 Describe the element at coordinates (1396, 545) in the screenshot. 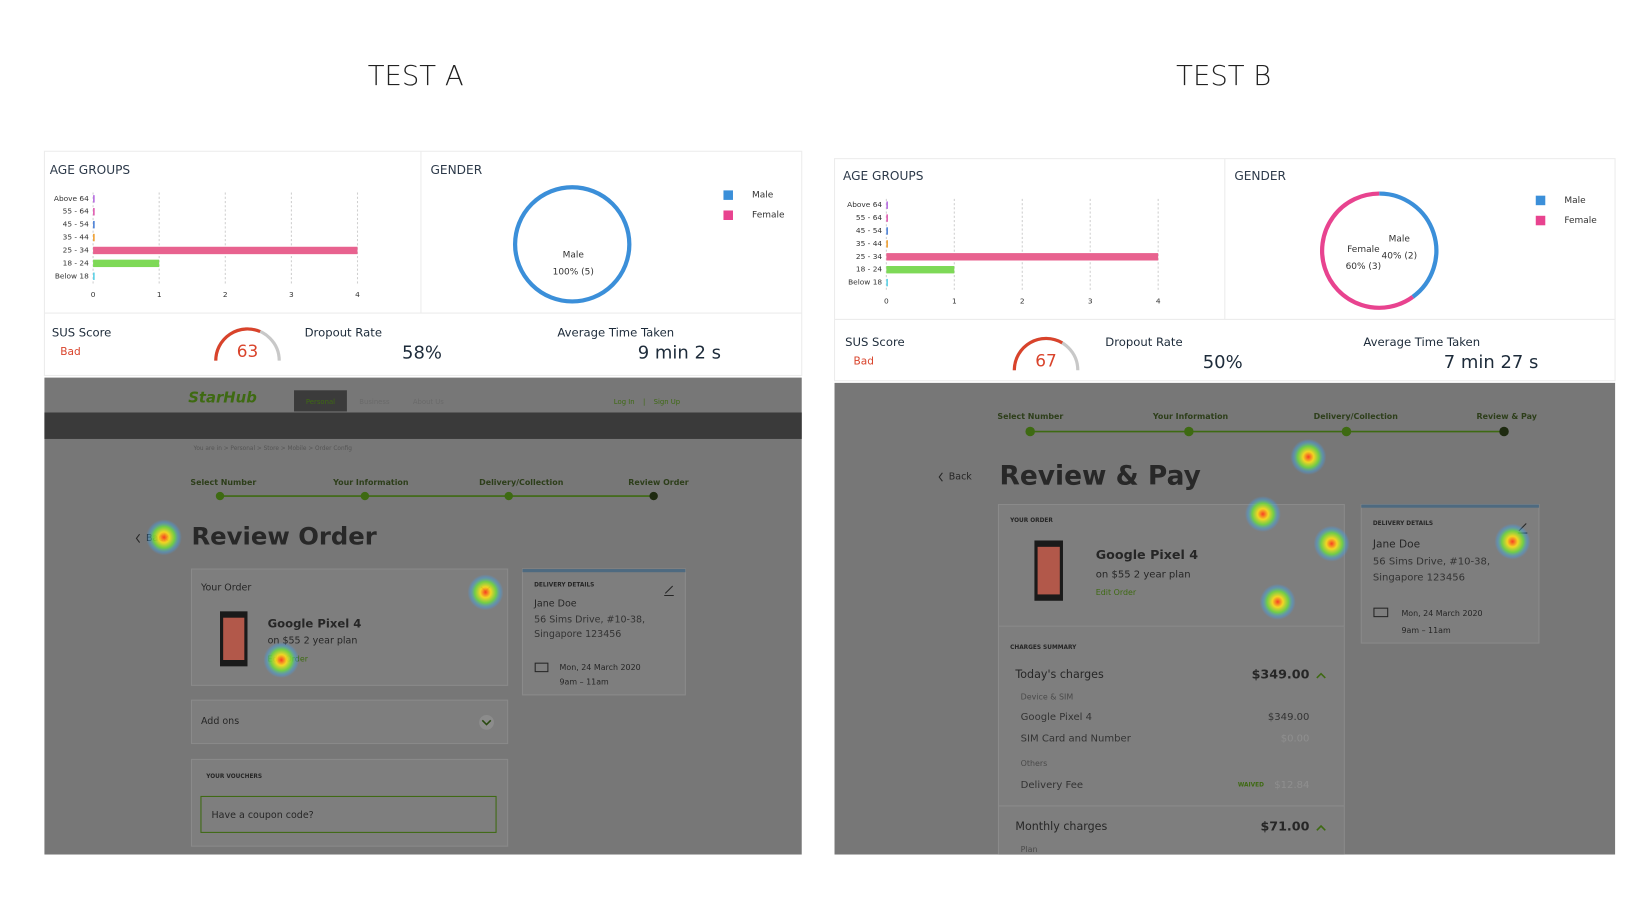

I see `text: Jane Doe` at that location.